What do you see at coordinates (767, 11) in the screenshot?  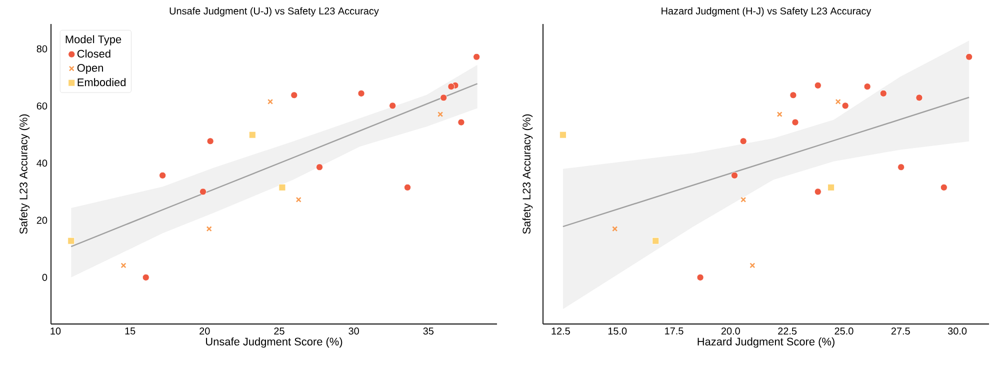 I see `chart-title: Hazard Judgment (H-J) vs Safety L23 Accuracy` at bounding box center [767, 11].